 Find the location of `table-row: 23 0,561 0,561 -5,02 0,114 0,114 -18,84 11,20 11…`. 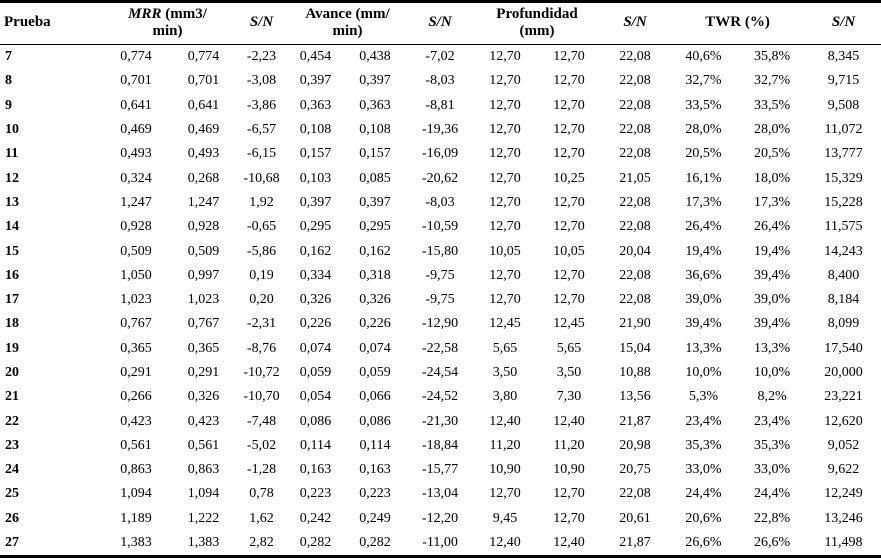

table-row: 23 0,561 0,561 -5,02 0,114 0,114 -18,84 11,20 11… is located at coordinates (440, 446).